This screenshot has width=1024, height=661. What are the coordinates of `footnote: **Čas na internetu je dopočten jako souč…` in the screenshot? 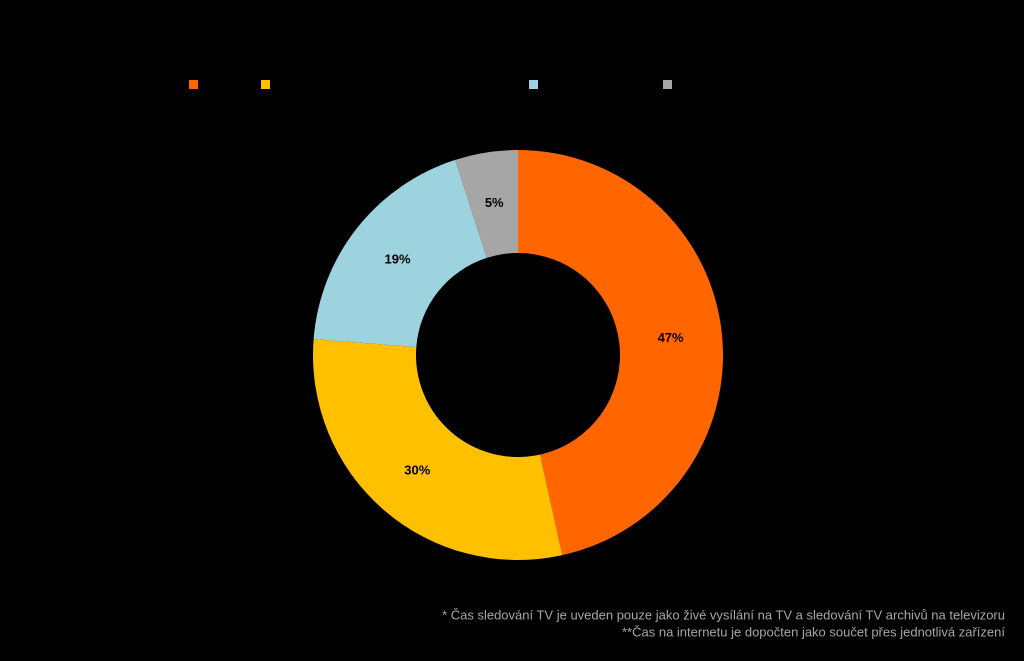 It's located at (813, 631).